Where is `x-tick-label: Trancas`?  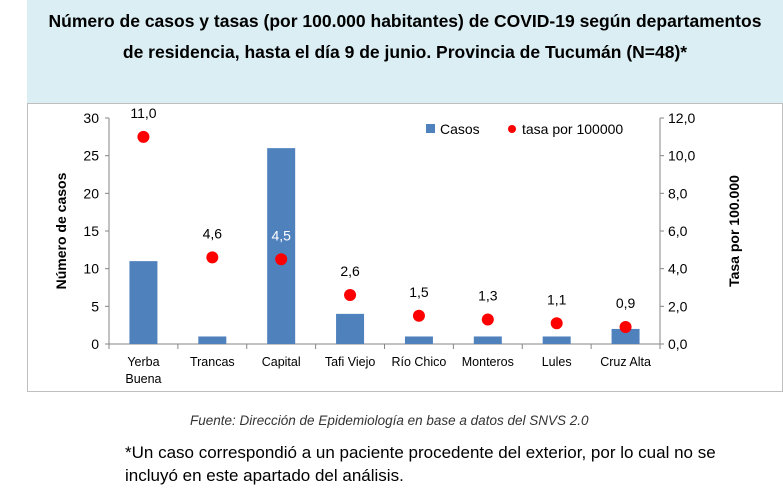 x-tick-label: Trancas is located at coordinates (212, 362).